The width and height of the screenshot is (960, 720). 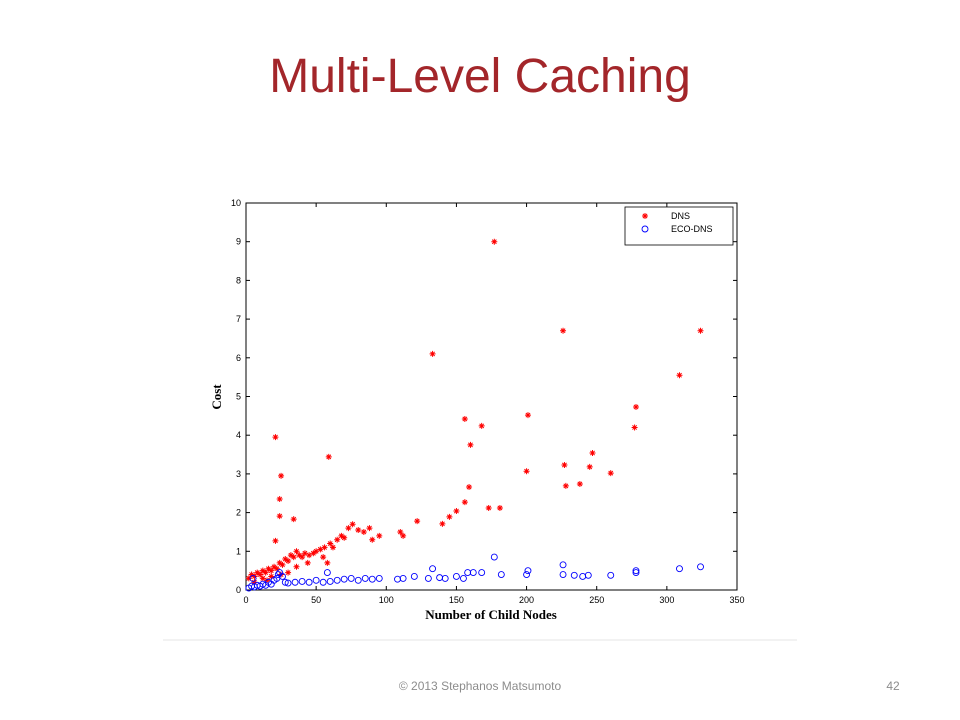 What do you see at coordinates (238, 358) in the screenshot?
I see `y-tick-label: 6` at bounding box center [238, 358].